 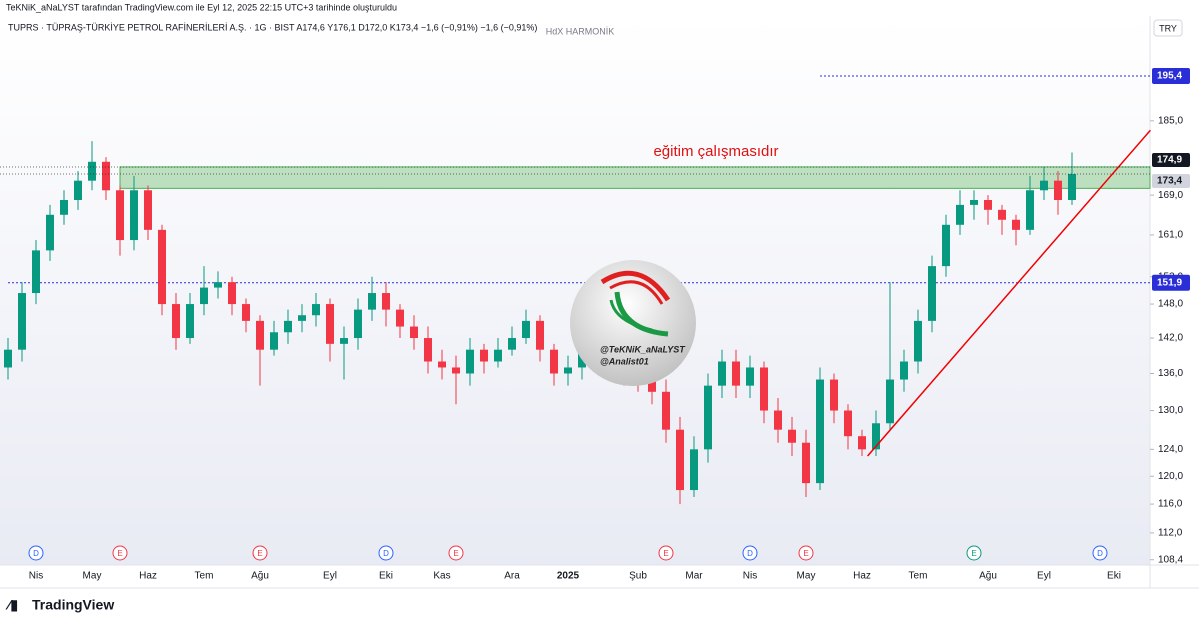 What do you see at coordinates (1170, 504) in the screenshot?
I see `y-tick-label: 116,0` at bounding box center [1170, 504].